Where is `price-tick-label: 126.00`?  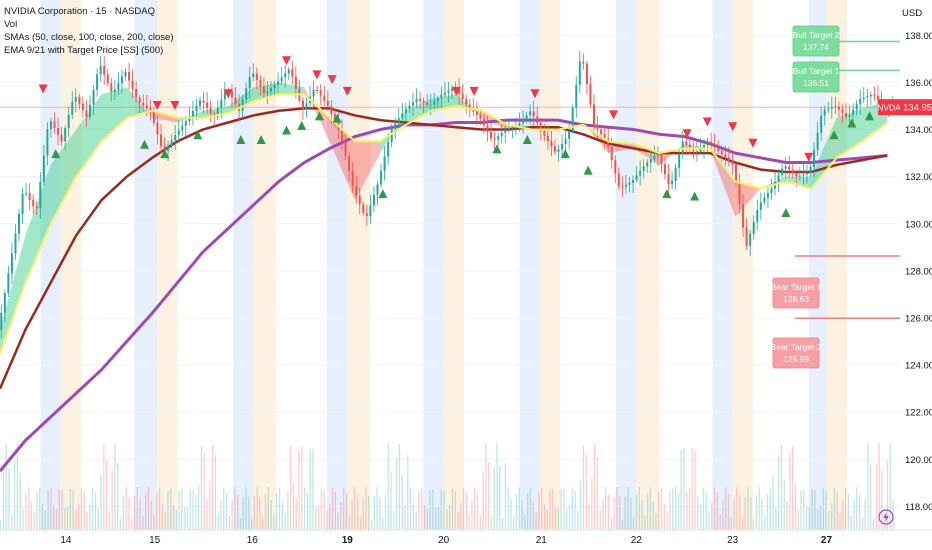 price-tick-label: 126.00 is located at coordinates (918, 319).